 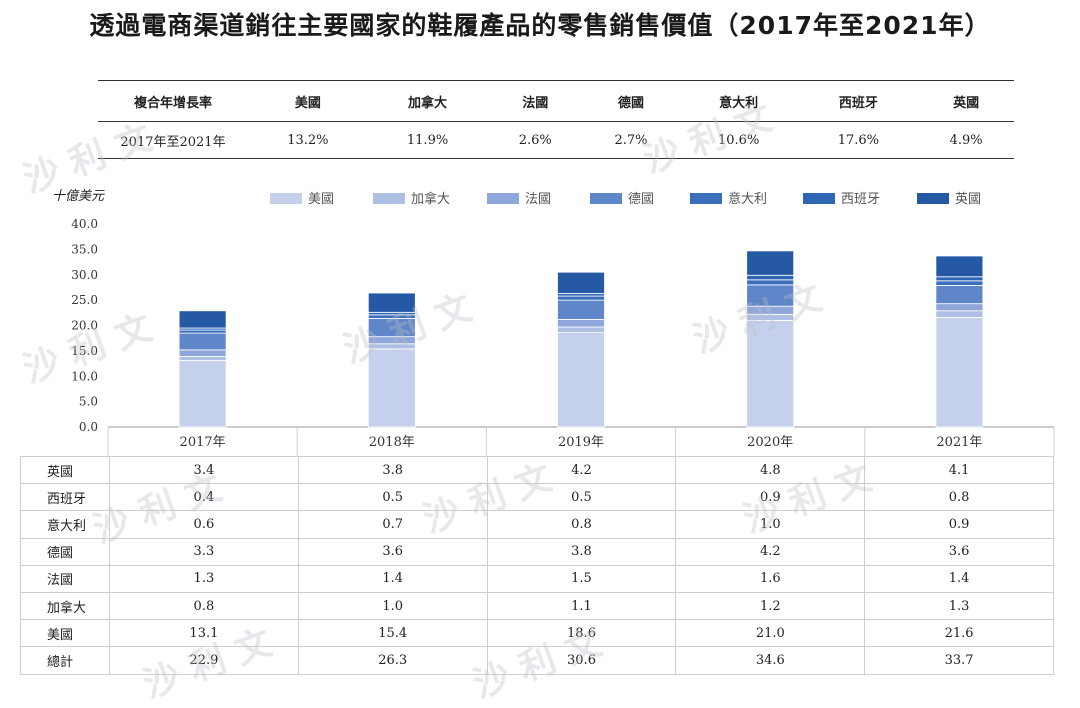 I want to click on legend-label: 西班牙, so click(x=860, y=199).